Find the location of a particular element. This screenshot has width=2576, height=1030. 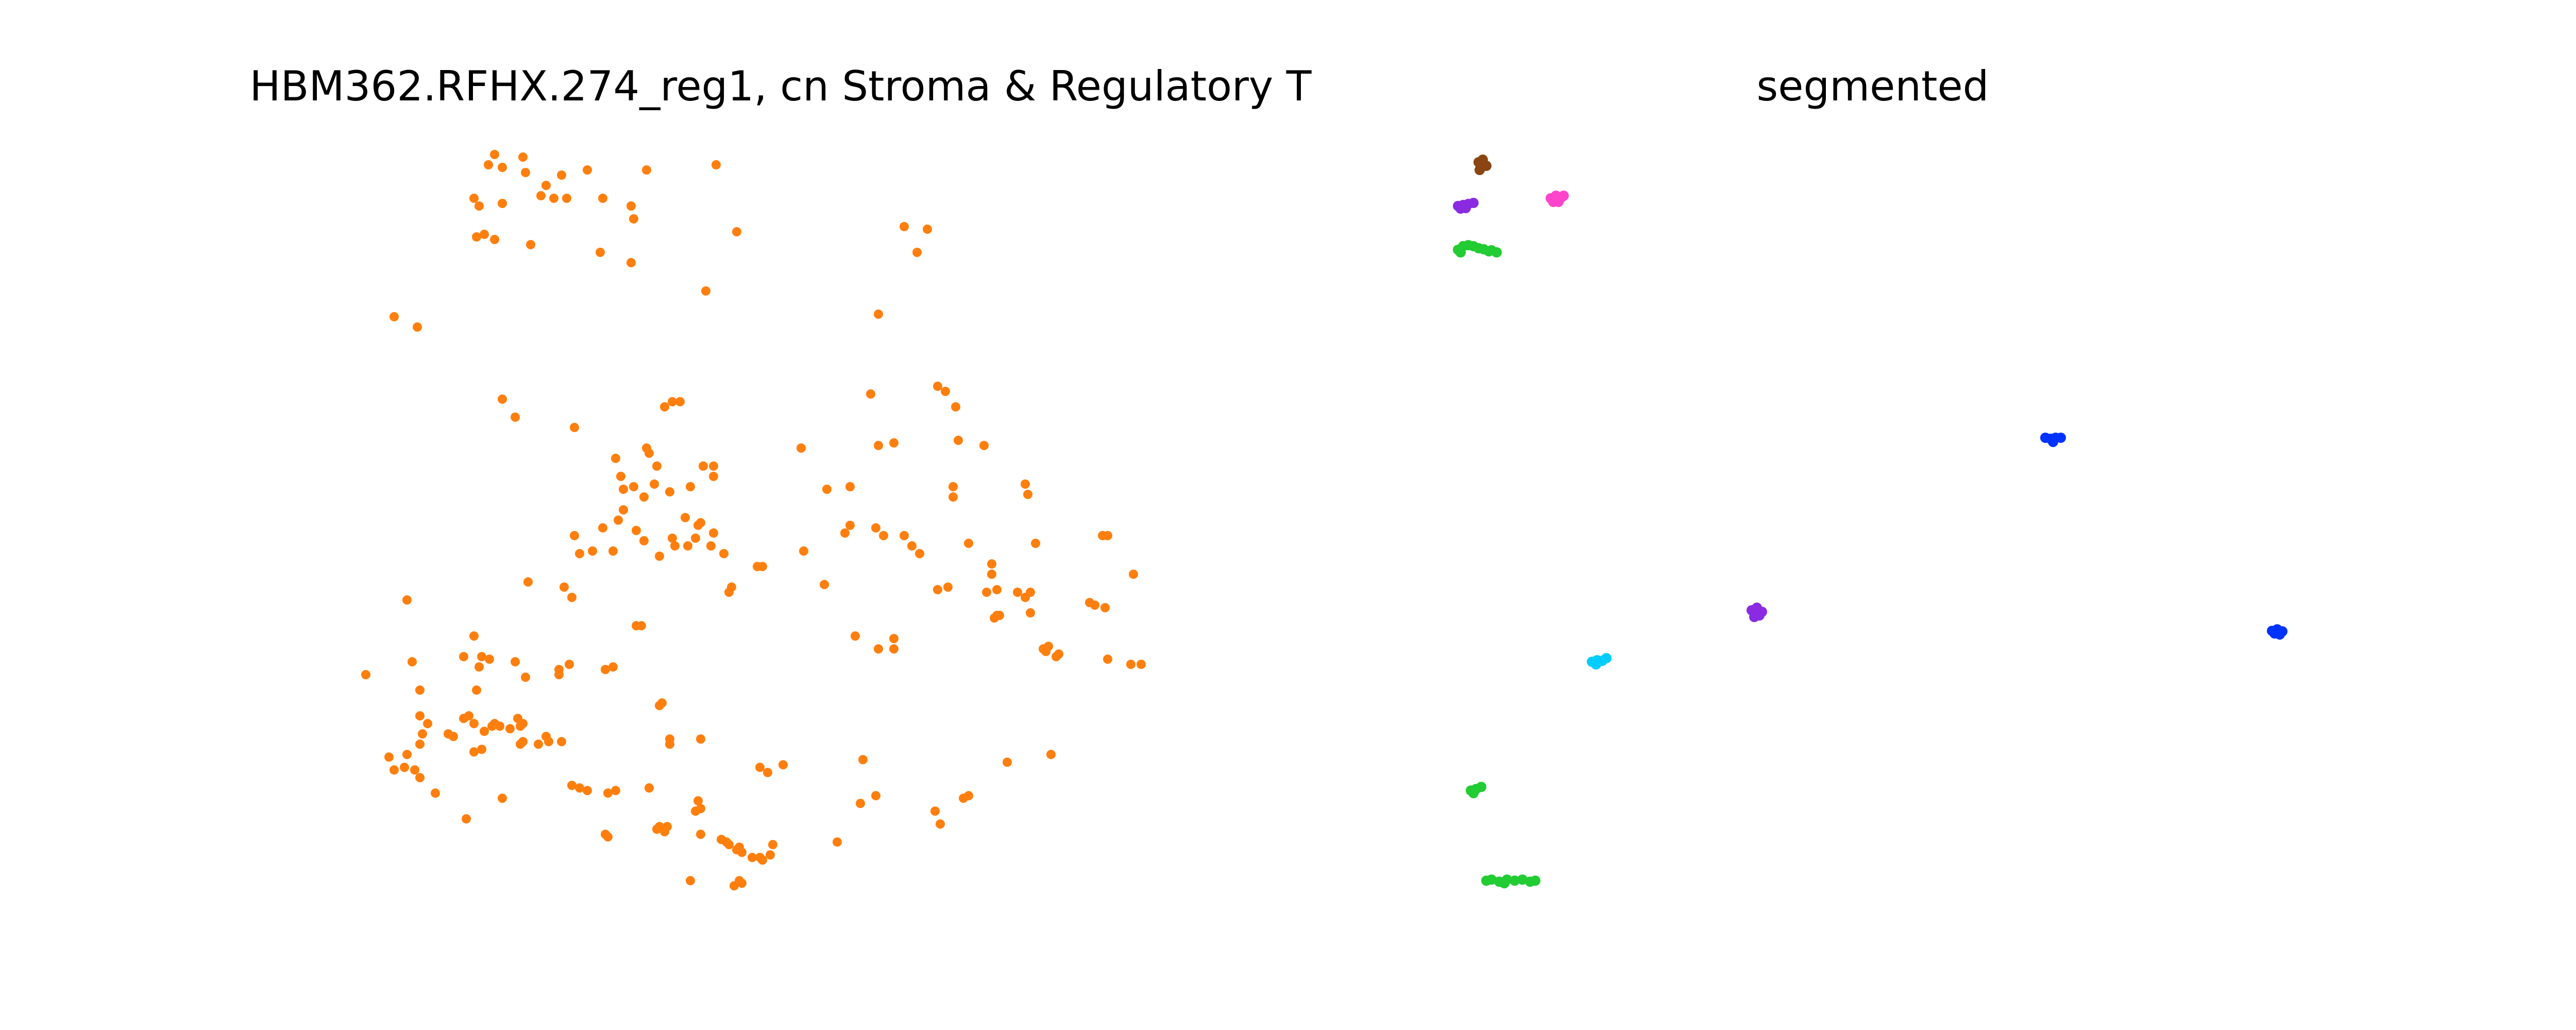

segment-6-point is located at coordinates (1758, 613).